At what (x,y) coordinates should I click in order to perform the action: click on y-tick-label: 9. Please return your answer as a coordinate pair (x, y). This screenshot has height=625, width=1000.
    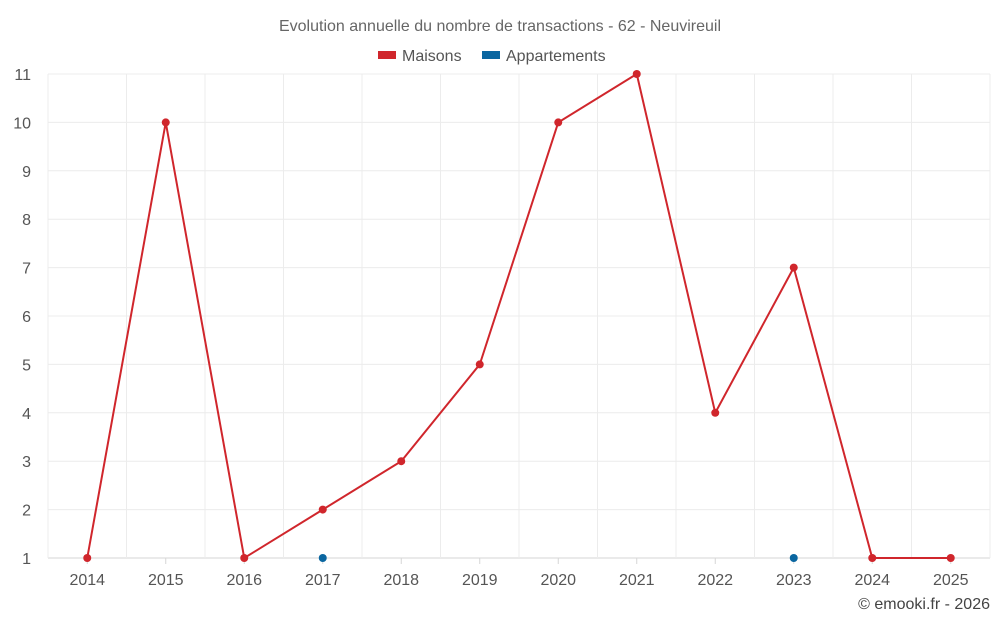
    Looking at the image, I should click on (26, 172).